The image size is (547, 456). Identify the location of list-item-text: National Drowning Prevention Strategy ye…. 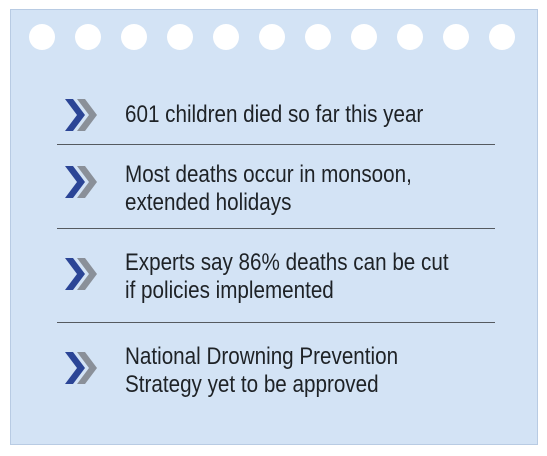
(262, 370).